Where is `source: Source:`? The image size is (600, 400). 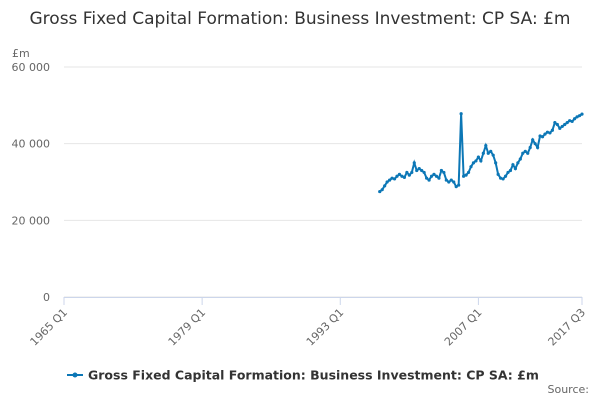 source: Source: is located at coordinates (569, 389).